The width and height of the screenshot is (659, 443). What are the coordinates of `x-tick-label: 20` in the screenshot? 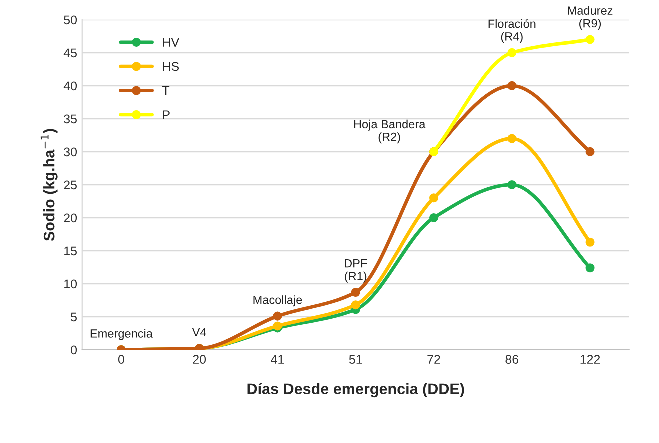 It's located at (199, 359).